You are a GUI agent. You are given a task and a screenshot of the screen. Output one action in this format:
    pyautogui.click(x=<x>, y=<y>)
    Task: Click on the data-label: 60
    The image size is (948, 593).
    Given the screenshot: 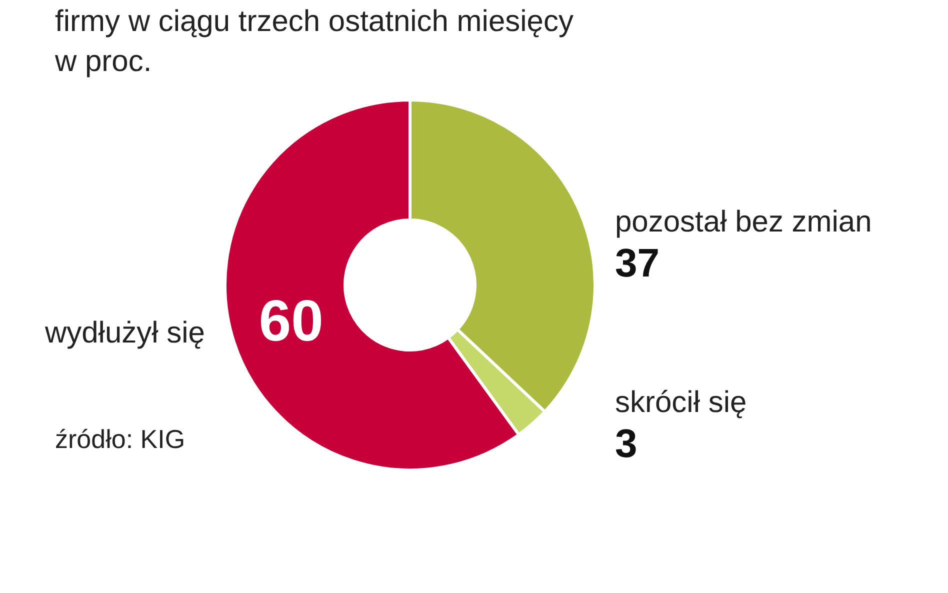 What is the action you would take?
    pyautogui.click(x=291, y=321)
    